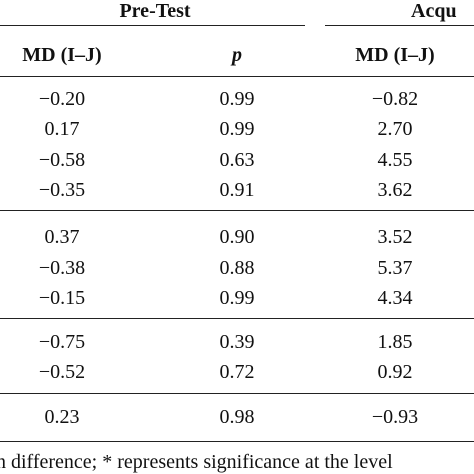 The image size is (474, 474). Describe the element at coordinates (395, 298) in the screenshot. I see `cell: 4.34` at that location.